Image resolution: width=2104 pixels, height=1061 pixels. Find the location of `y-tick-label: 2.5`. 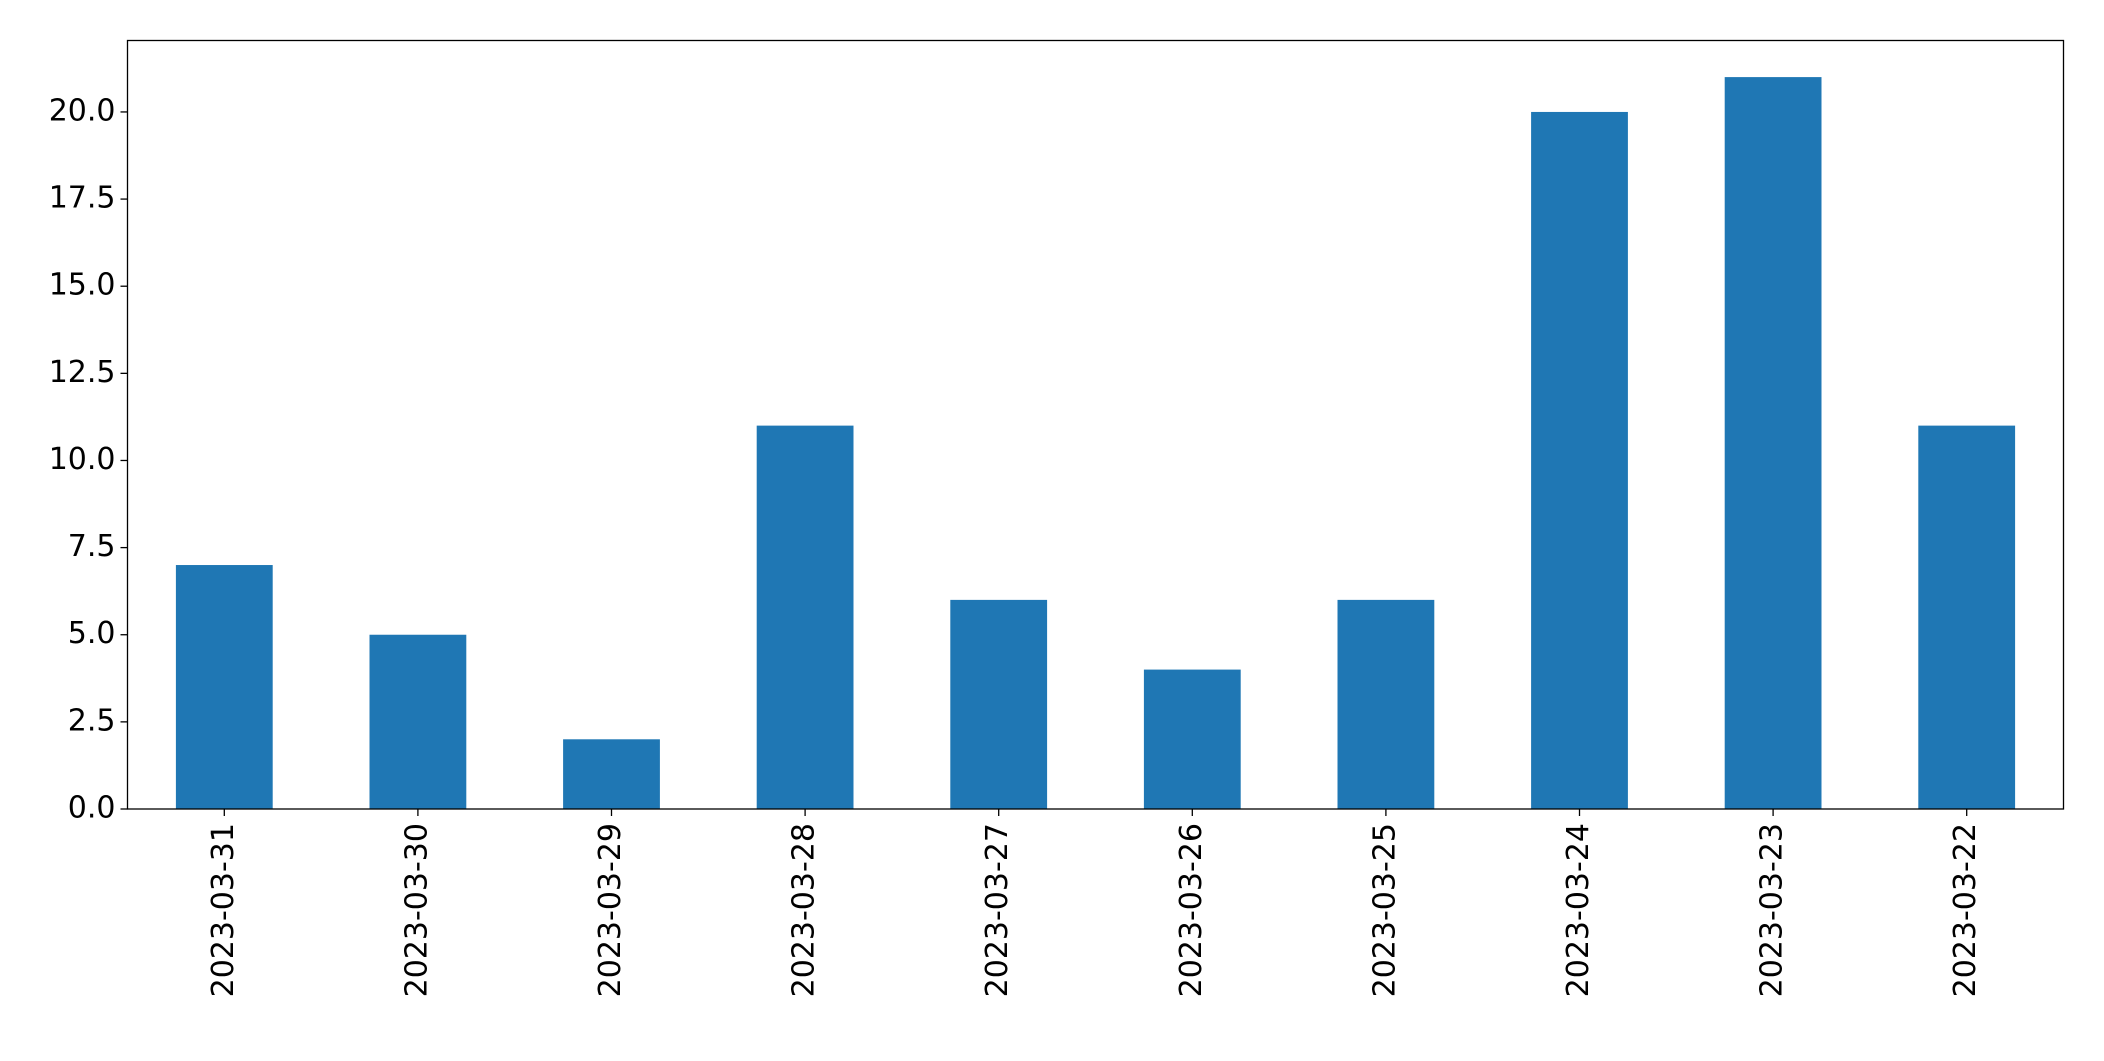

y-tick-label: 2.5 is located at coordinates (92, 720).